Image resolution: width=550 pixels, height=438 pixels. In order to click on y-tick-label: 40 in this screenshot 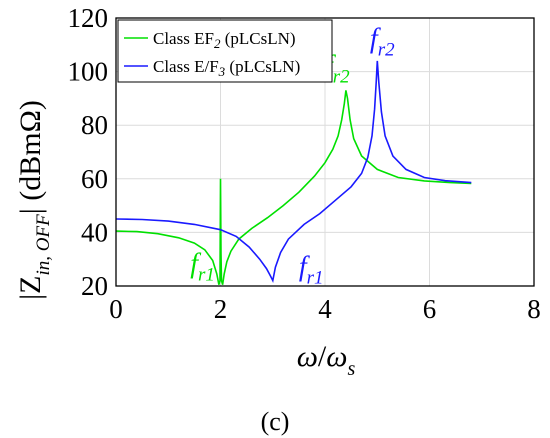, I will do `click(94, 232)`.